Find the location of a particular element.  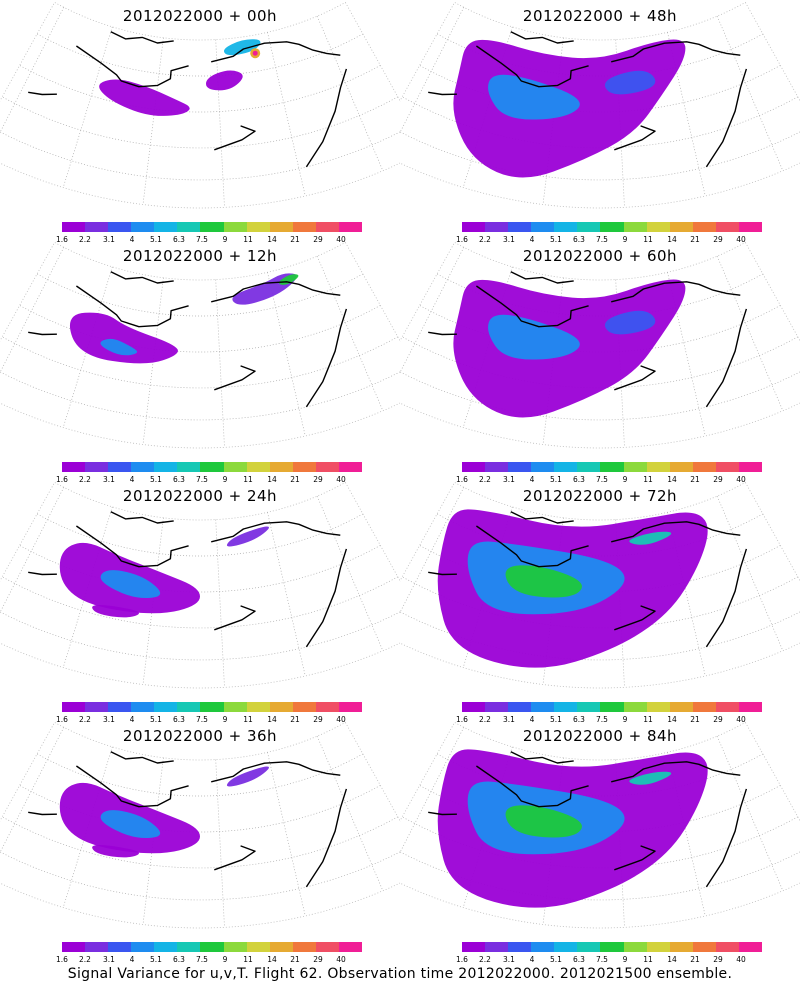

panel-title: 2012022000 + 48h is located at coordinates (600, 16).